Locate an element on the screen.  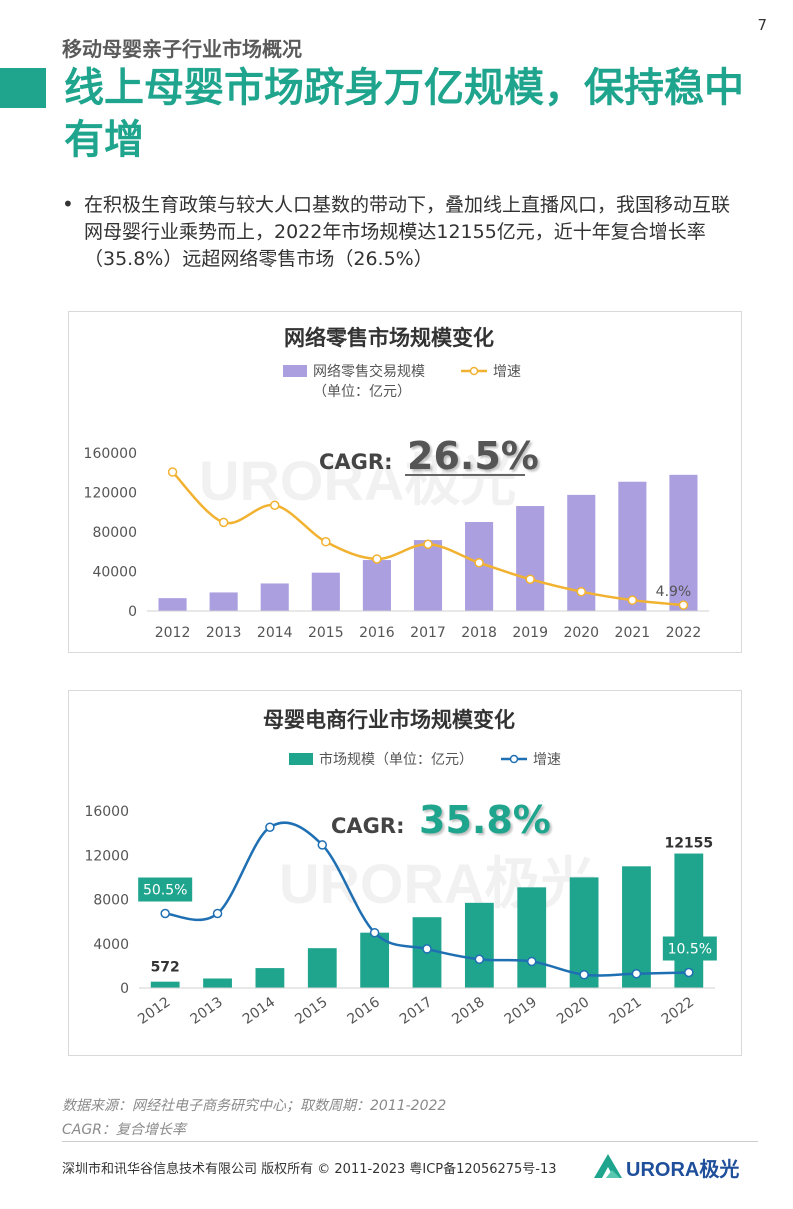
title-accent-bar is located at coordinates (23, 88).